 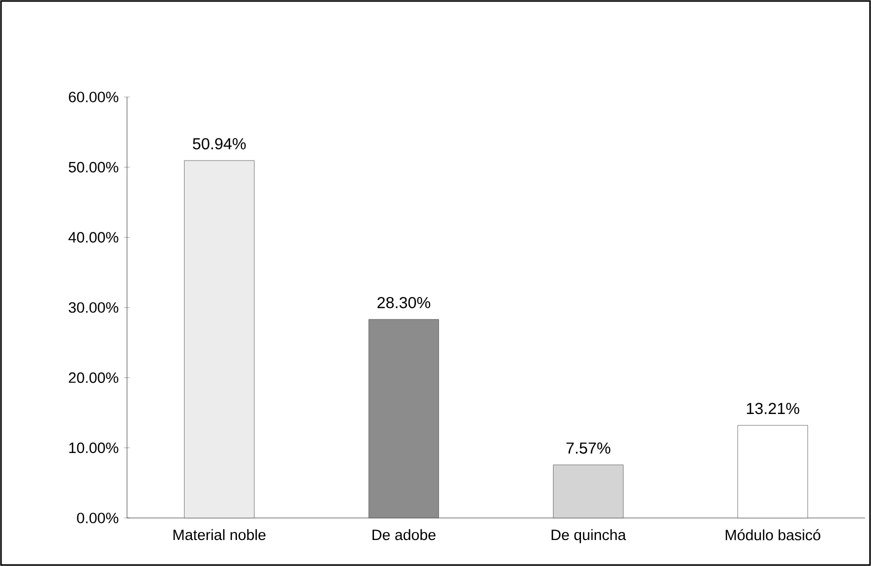 What do you see at coordinates (773, 534) in the screenshot?
I see `x-tick-label: Módulo basicó` at bounding box center [773, 534].